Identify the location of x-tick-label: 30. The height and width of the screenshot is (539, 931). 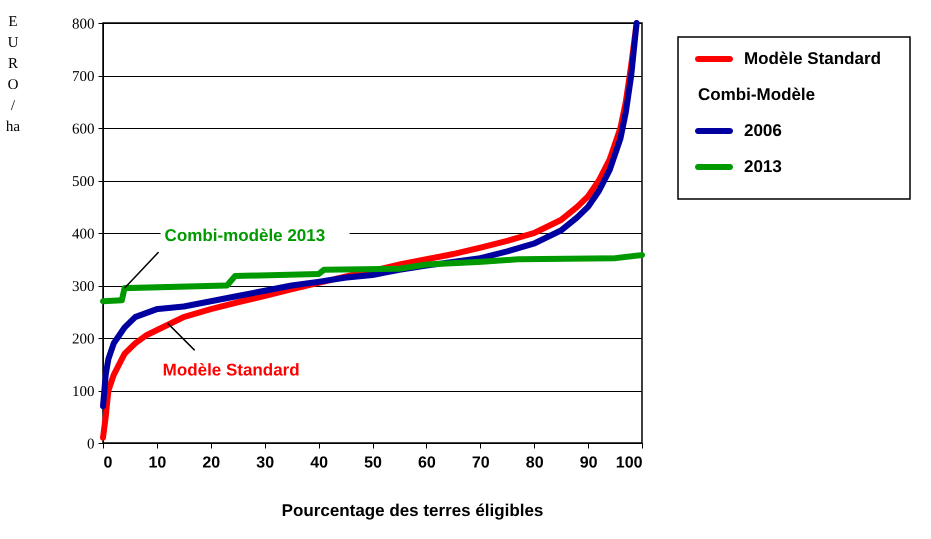
(265, 463).